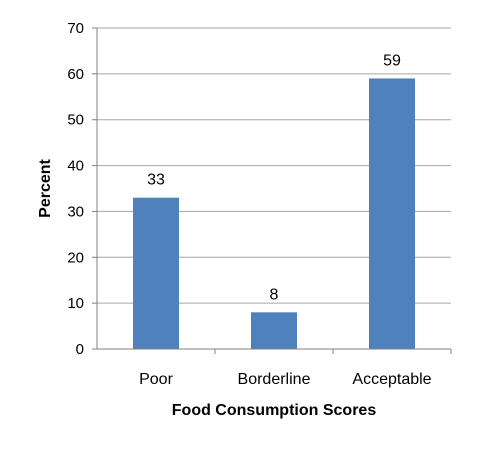 The image size is (478, 450). What do you see at coordinates (274, 410) in the screenshot?
I see `x-axis-title: Food Consumption Scores` at bounding box center [274, 410].